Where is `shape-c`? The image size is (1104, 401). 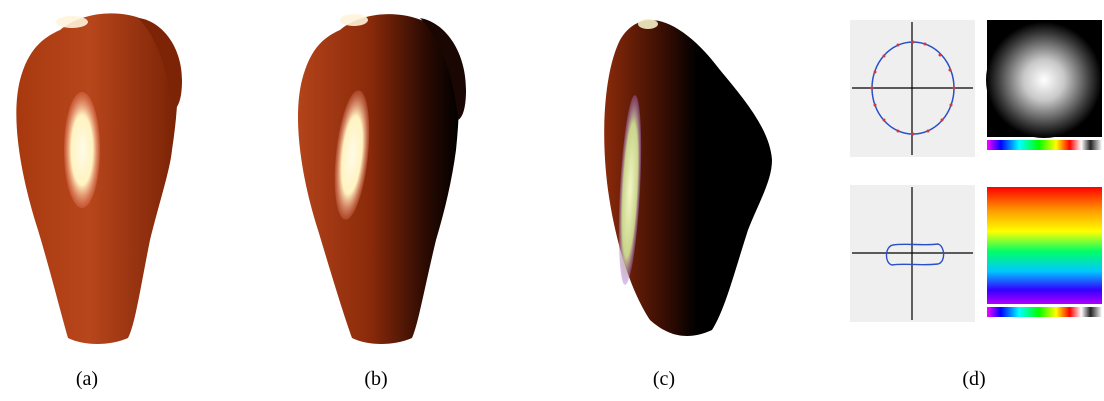
shape-c is located at coordinates (688, 177).